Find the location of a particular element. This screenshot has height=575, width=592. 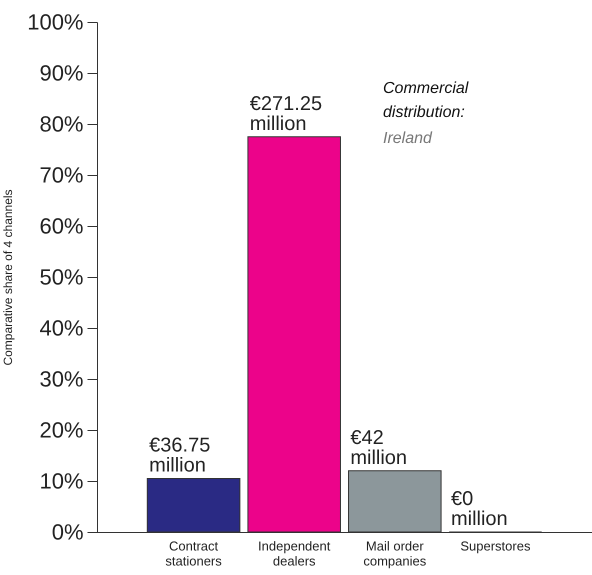

y-tick-label: 70% is located at coordinates (61, 175).